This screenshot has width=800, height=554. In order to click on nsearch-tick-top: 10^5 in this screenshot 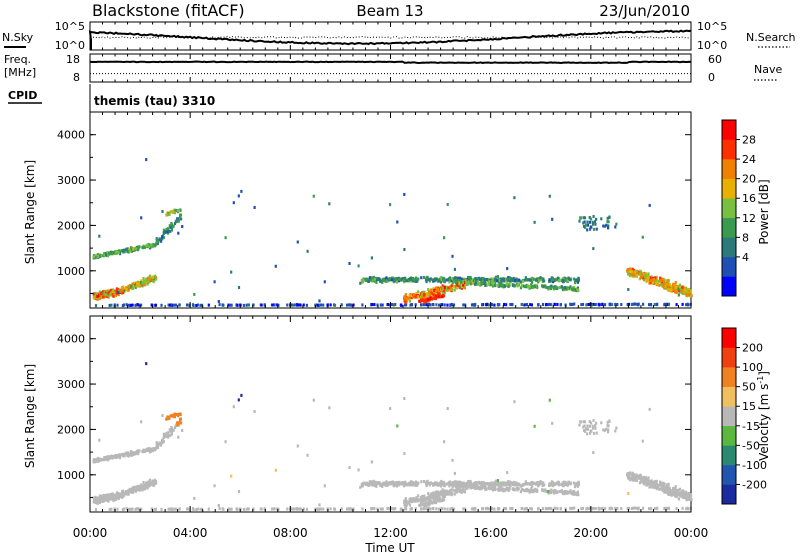, I will do `click(712, 26)`.